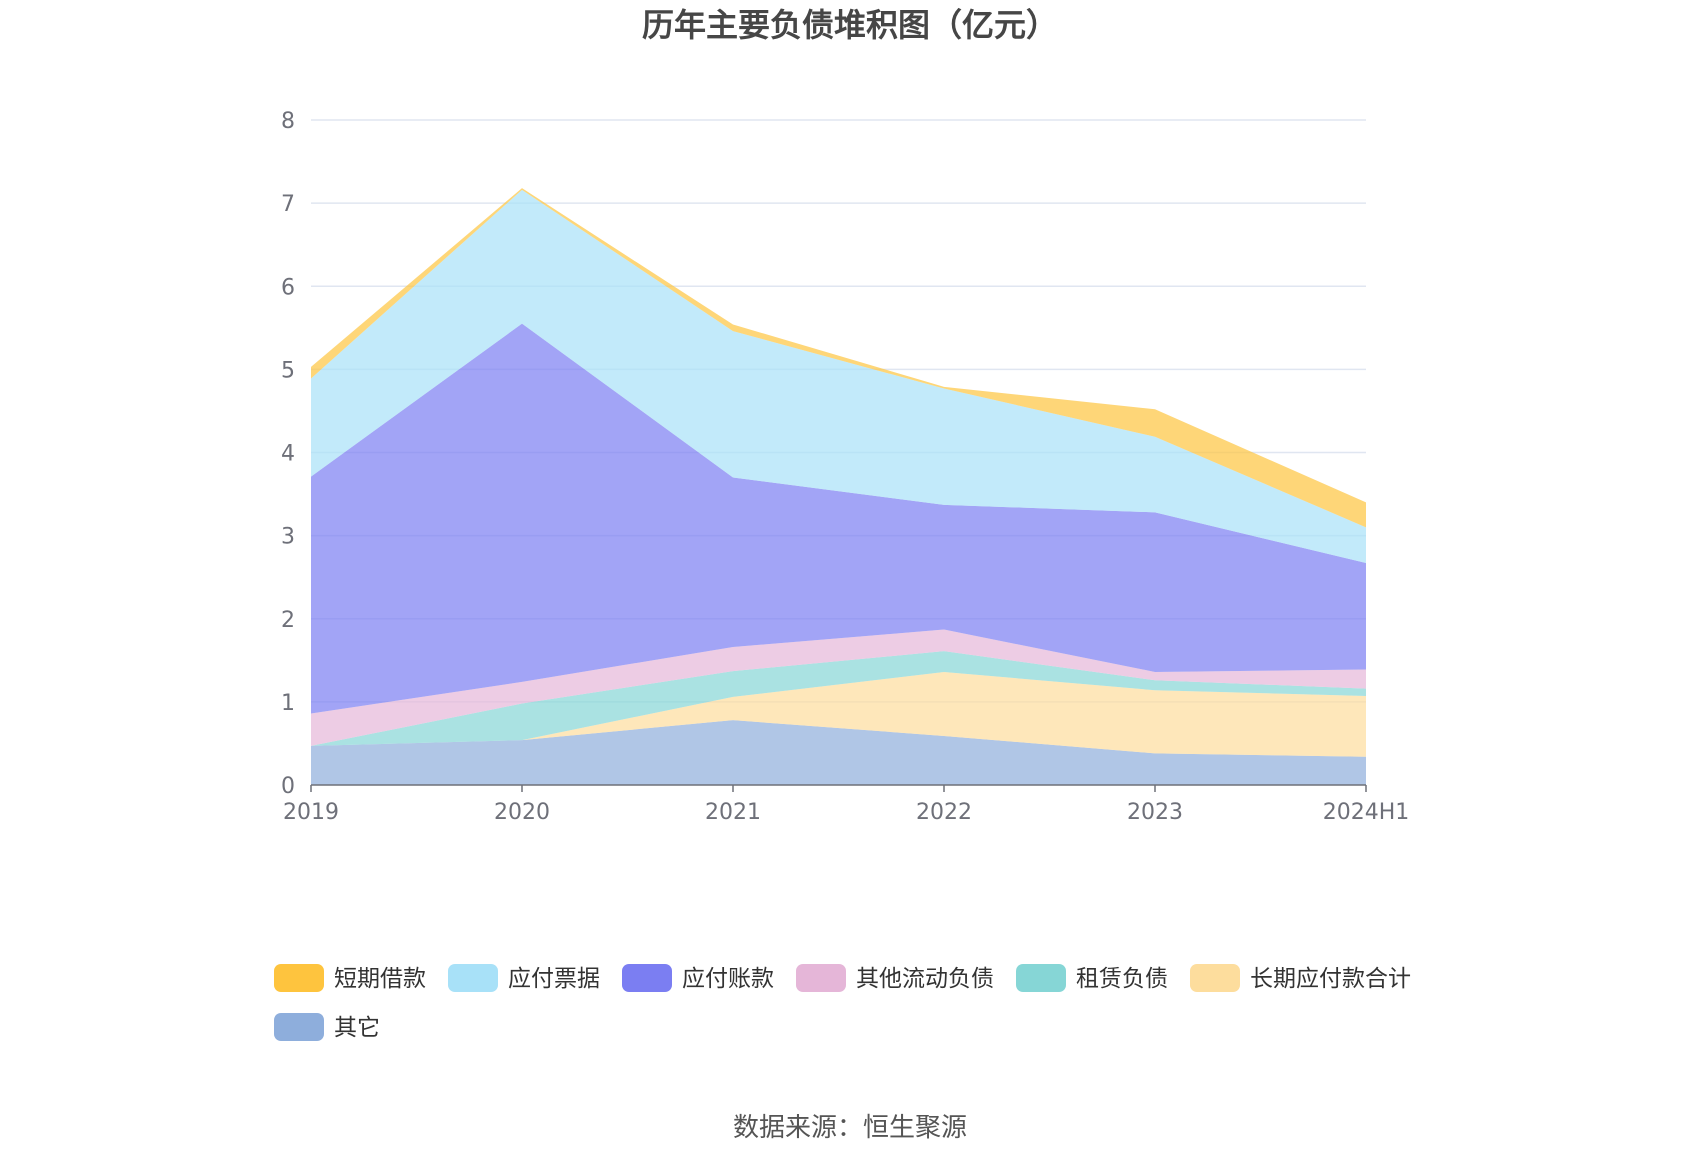  I want to click on legend-item: 短期借款, so click(350, 978).